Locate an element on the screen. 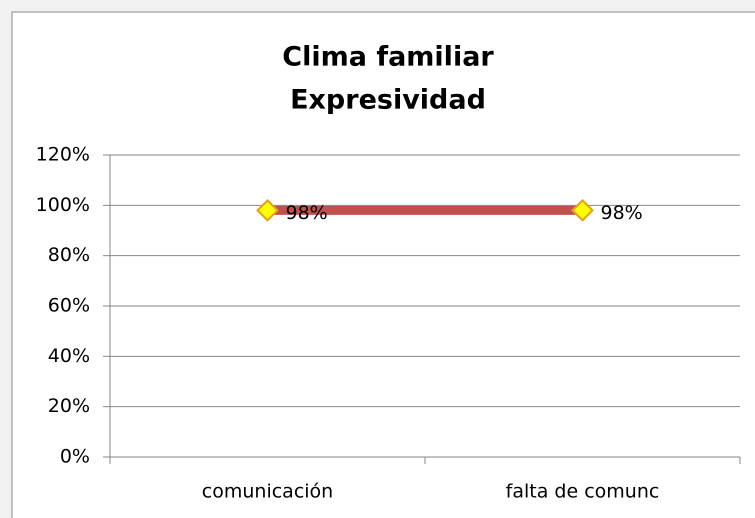 This screenshot has height=518, width=755. y-tick-label: 20% is located at coordinates (69, 406).